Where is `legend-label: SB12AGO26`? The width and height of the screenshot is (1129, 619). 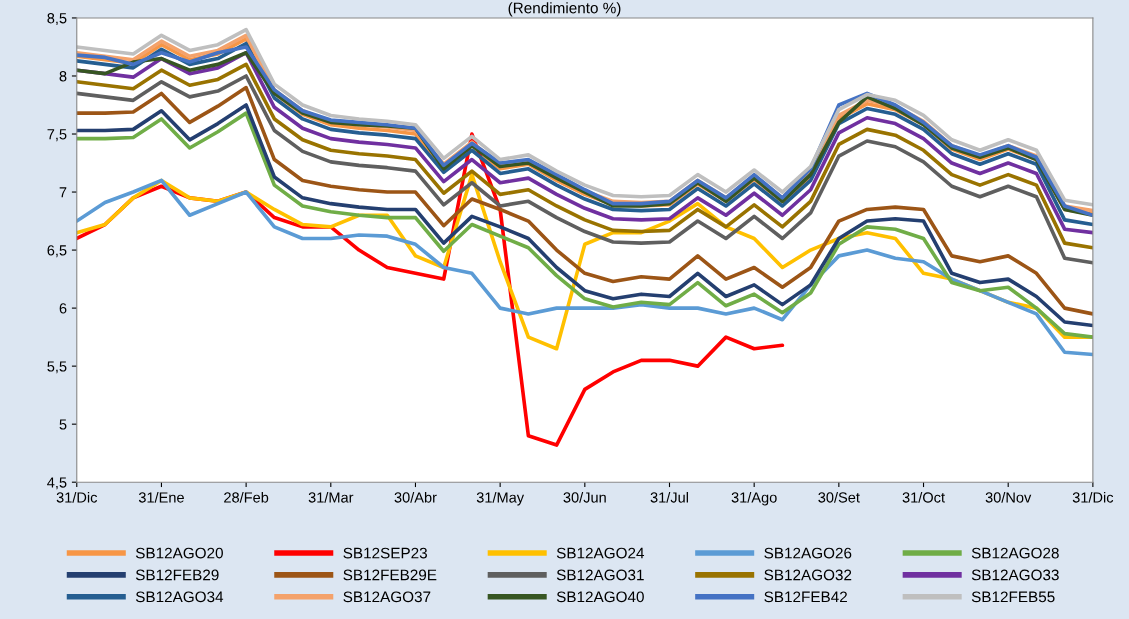 legend-label: SB12AGO26 is located at coordinates (808, 553).